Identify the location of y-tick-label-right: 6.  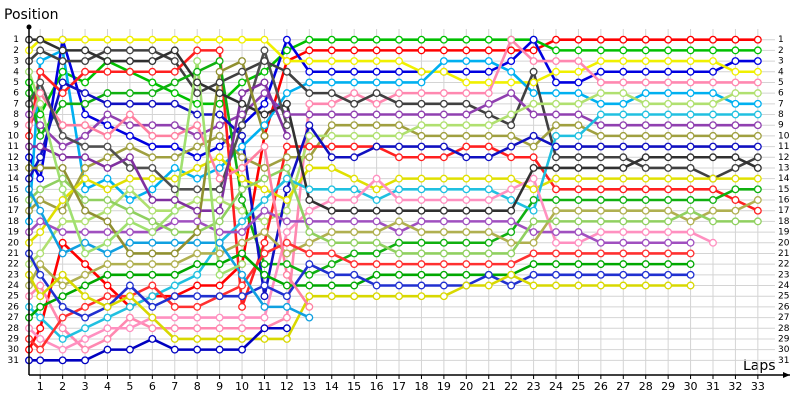
(781, 94).